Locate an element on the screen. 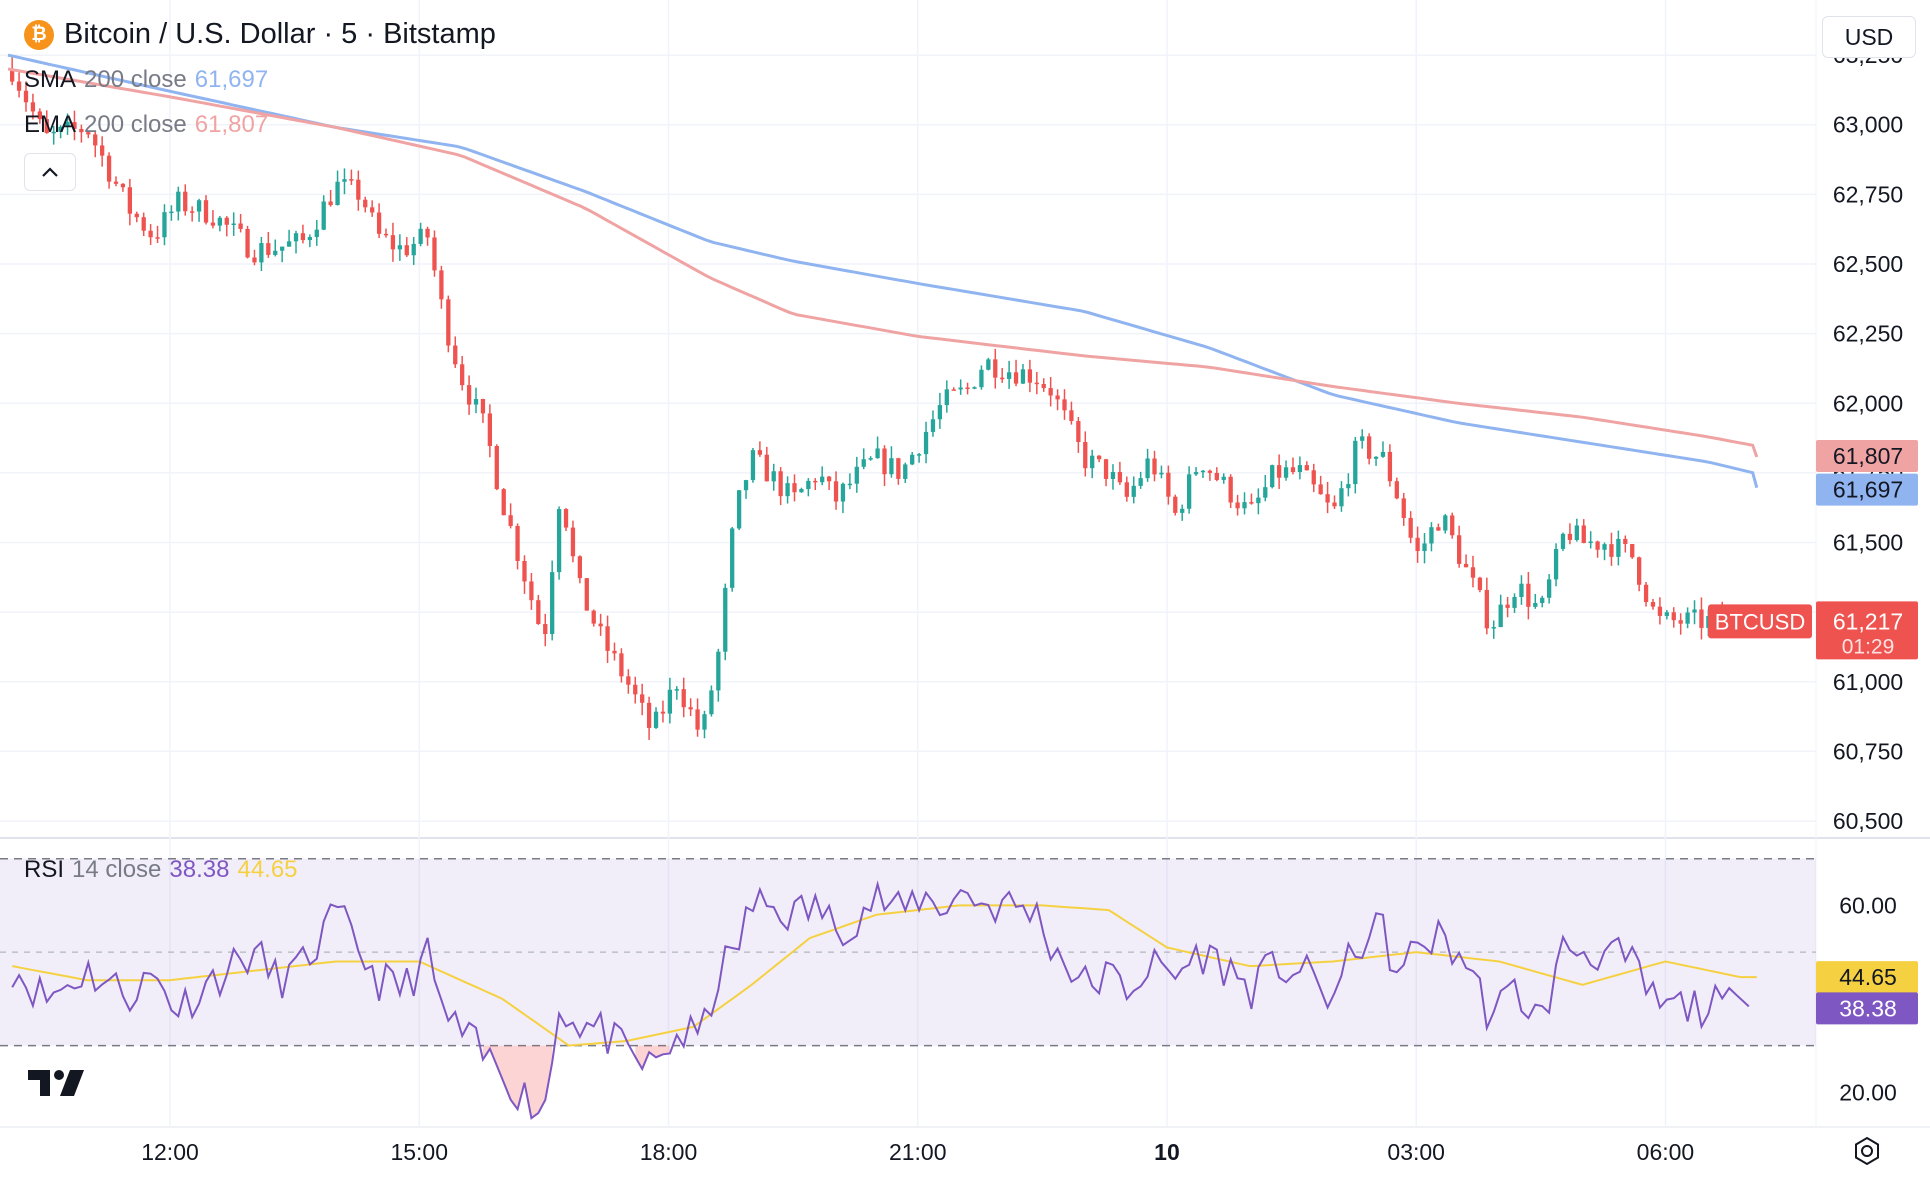 The image size is (1930, 1179). sma-legend: SMA 200 close 61,697 is located at coordinates (146, 80).